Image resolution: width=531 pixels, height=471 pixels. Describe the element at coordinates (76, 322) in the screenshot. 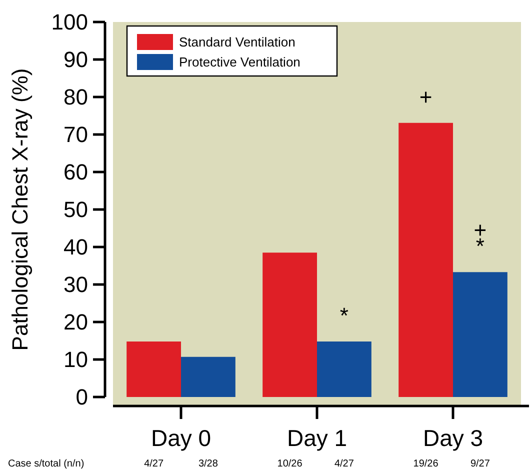

I see `y-tick-label: 20` at that location.